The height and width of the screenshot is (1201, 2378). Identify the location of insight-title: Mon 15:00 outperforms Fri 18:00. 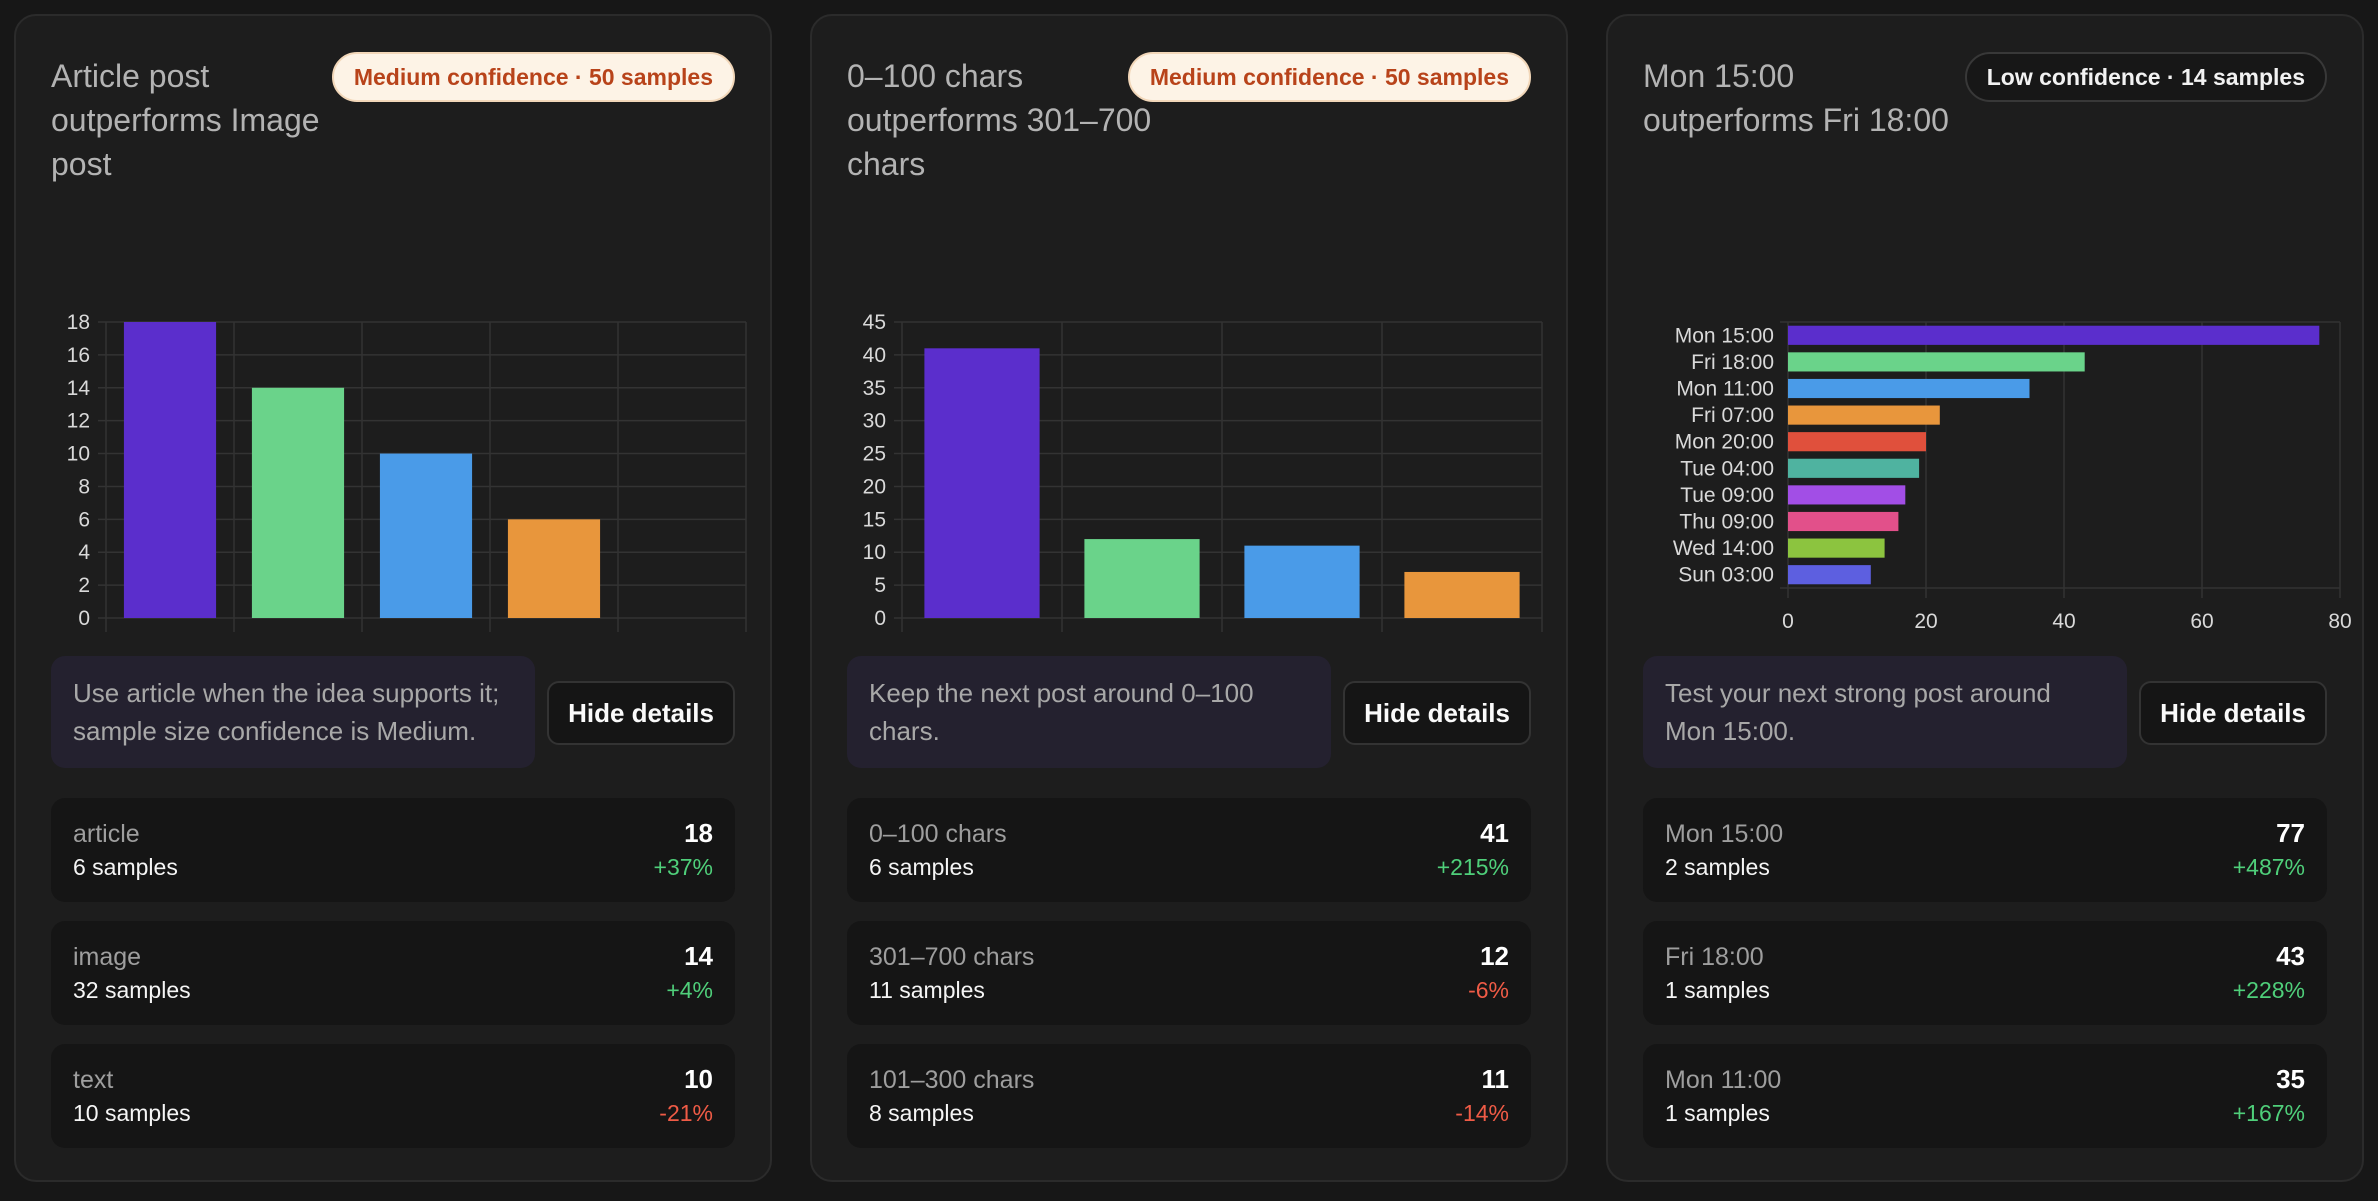
(1796, 98).